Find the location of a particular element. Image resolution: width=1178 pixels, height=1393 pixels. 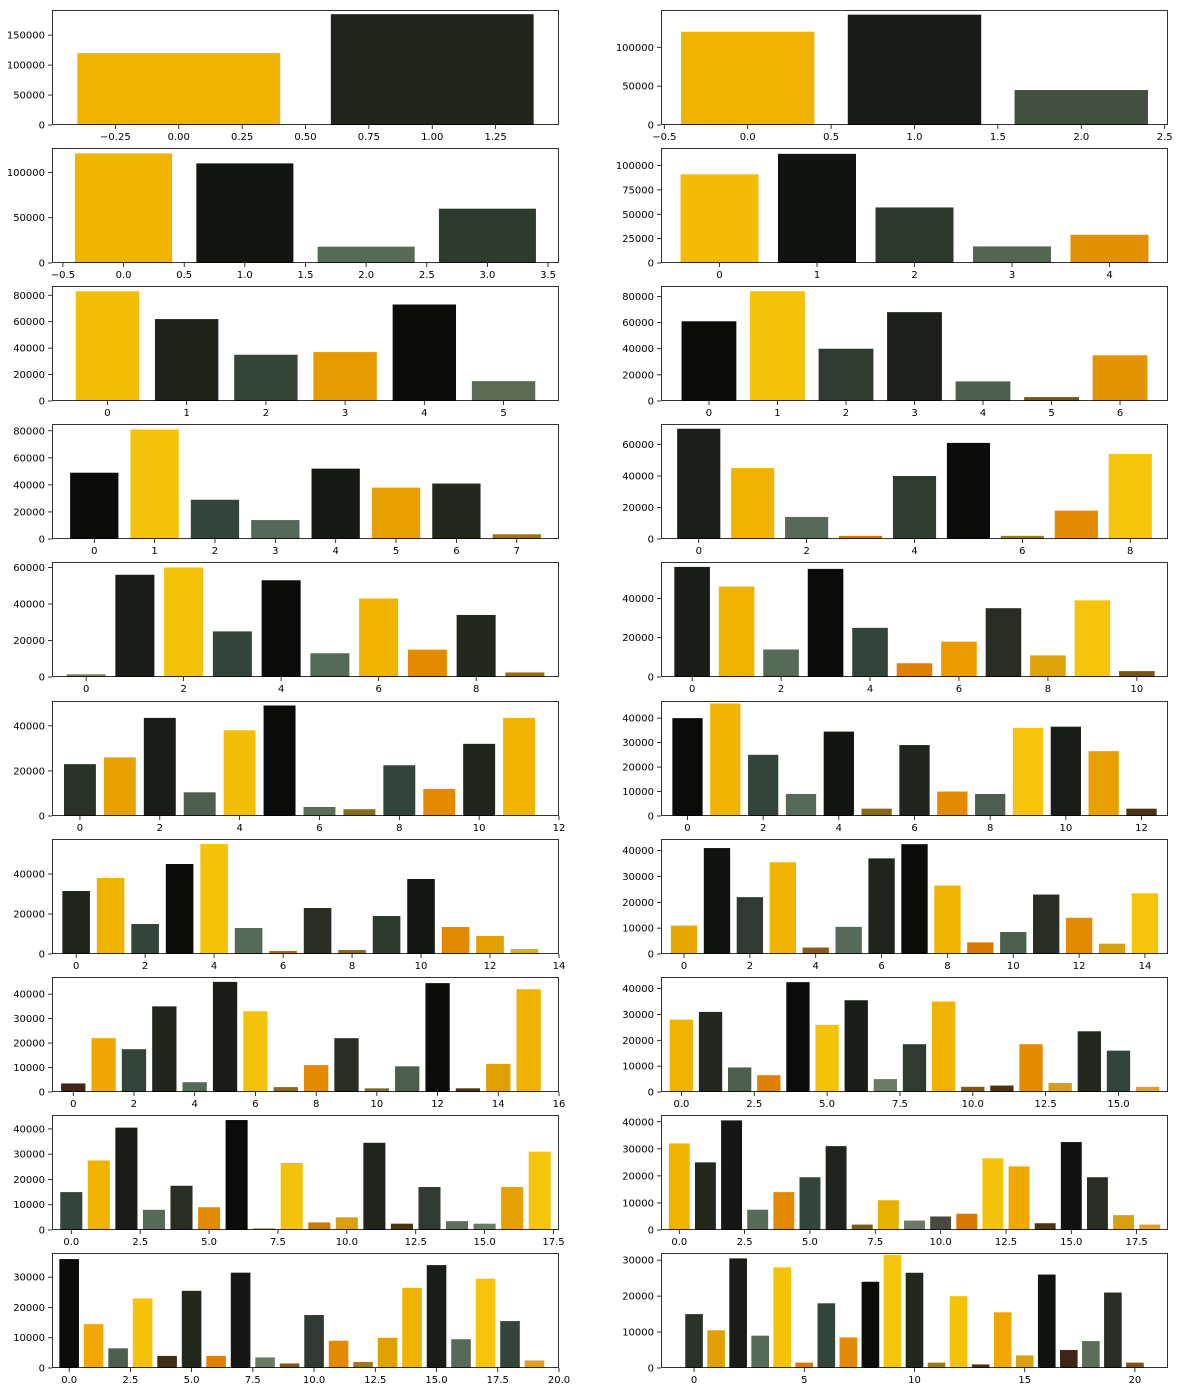

bar-chart-12: 0 2 4 6 8 10 12 0 10000 20000 30000 40000 is located at coordinates (895, 767).